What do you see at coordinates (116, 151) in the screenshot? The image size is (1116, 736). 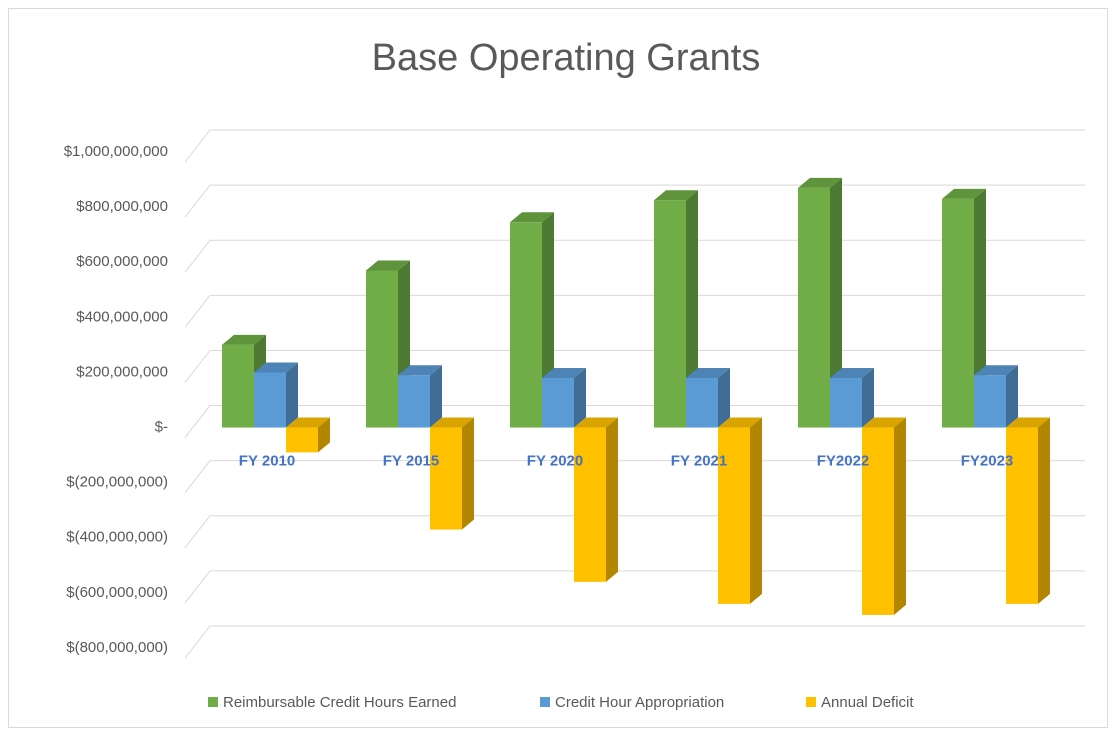 I see `y-tick-label: $1,000,000,000` at bounding box center [116, 151].